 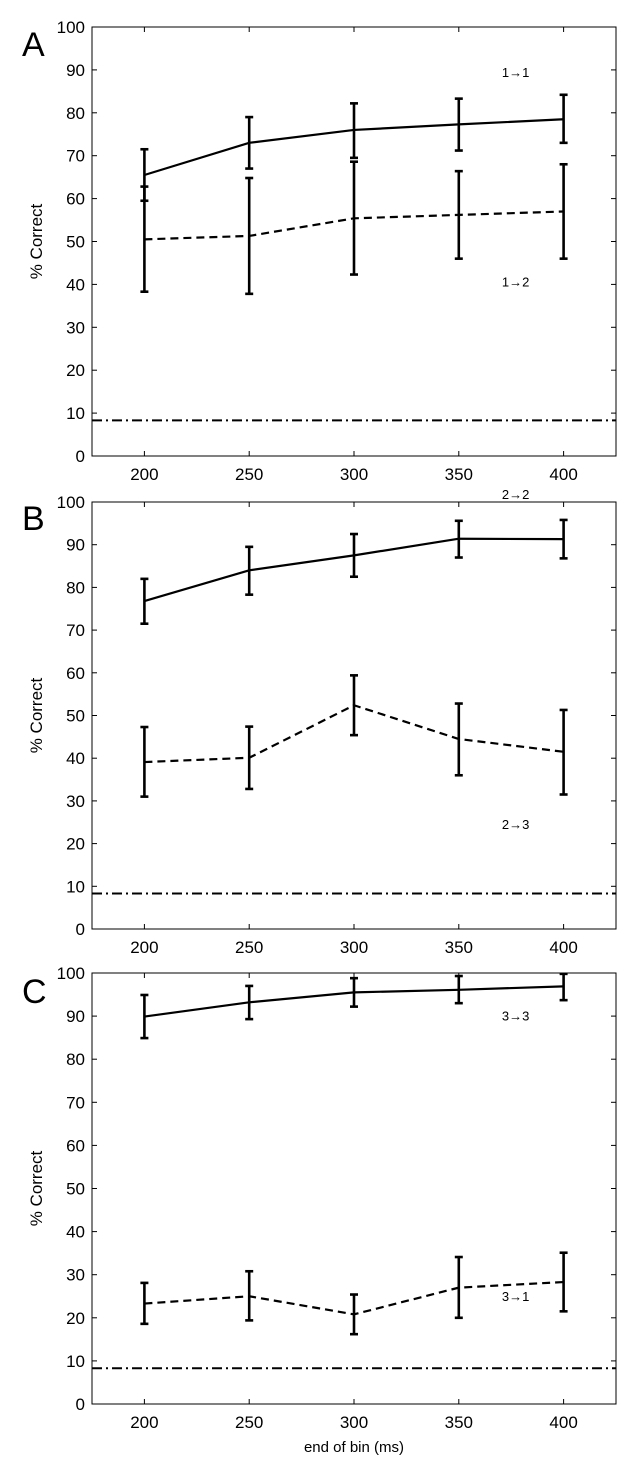 I want to click on series-label: 1→2, so click(x=515, y=281).